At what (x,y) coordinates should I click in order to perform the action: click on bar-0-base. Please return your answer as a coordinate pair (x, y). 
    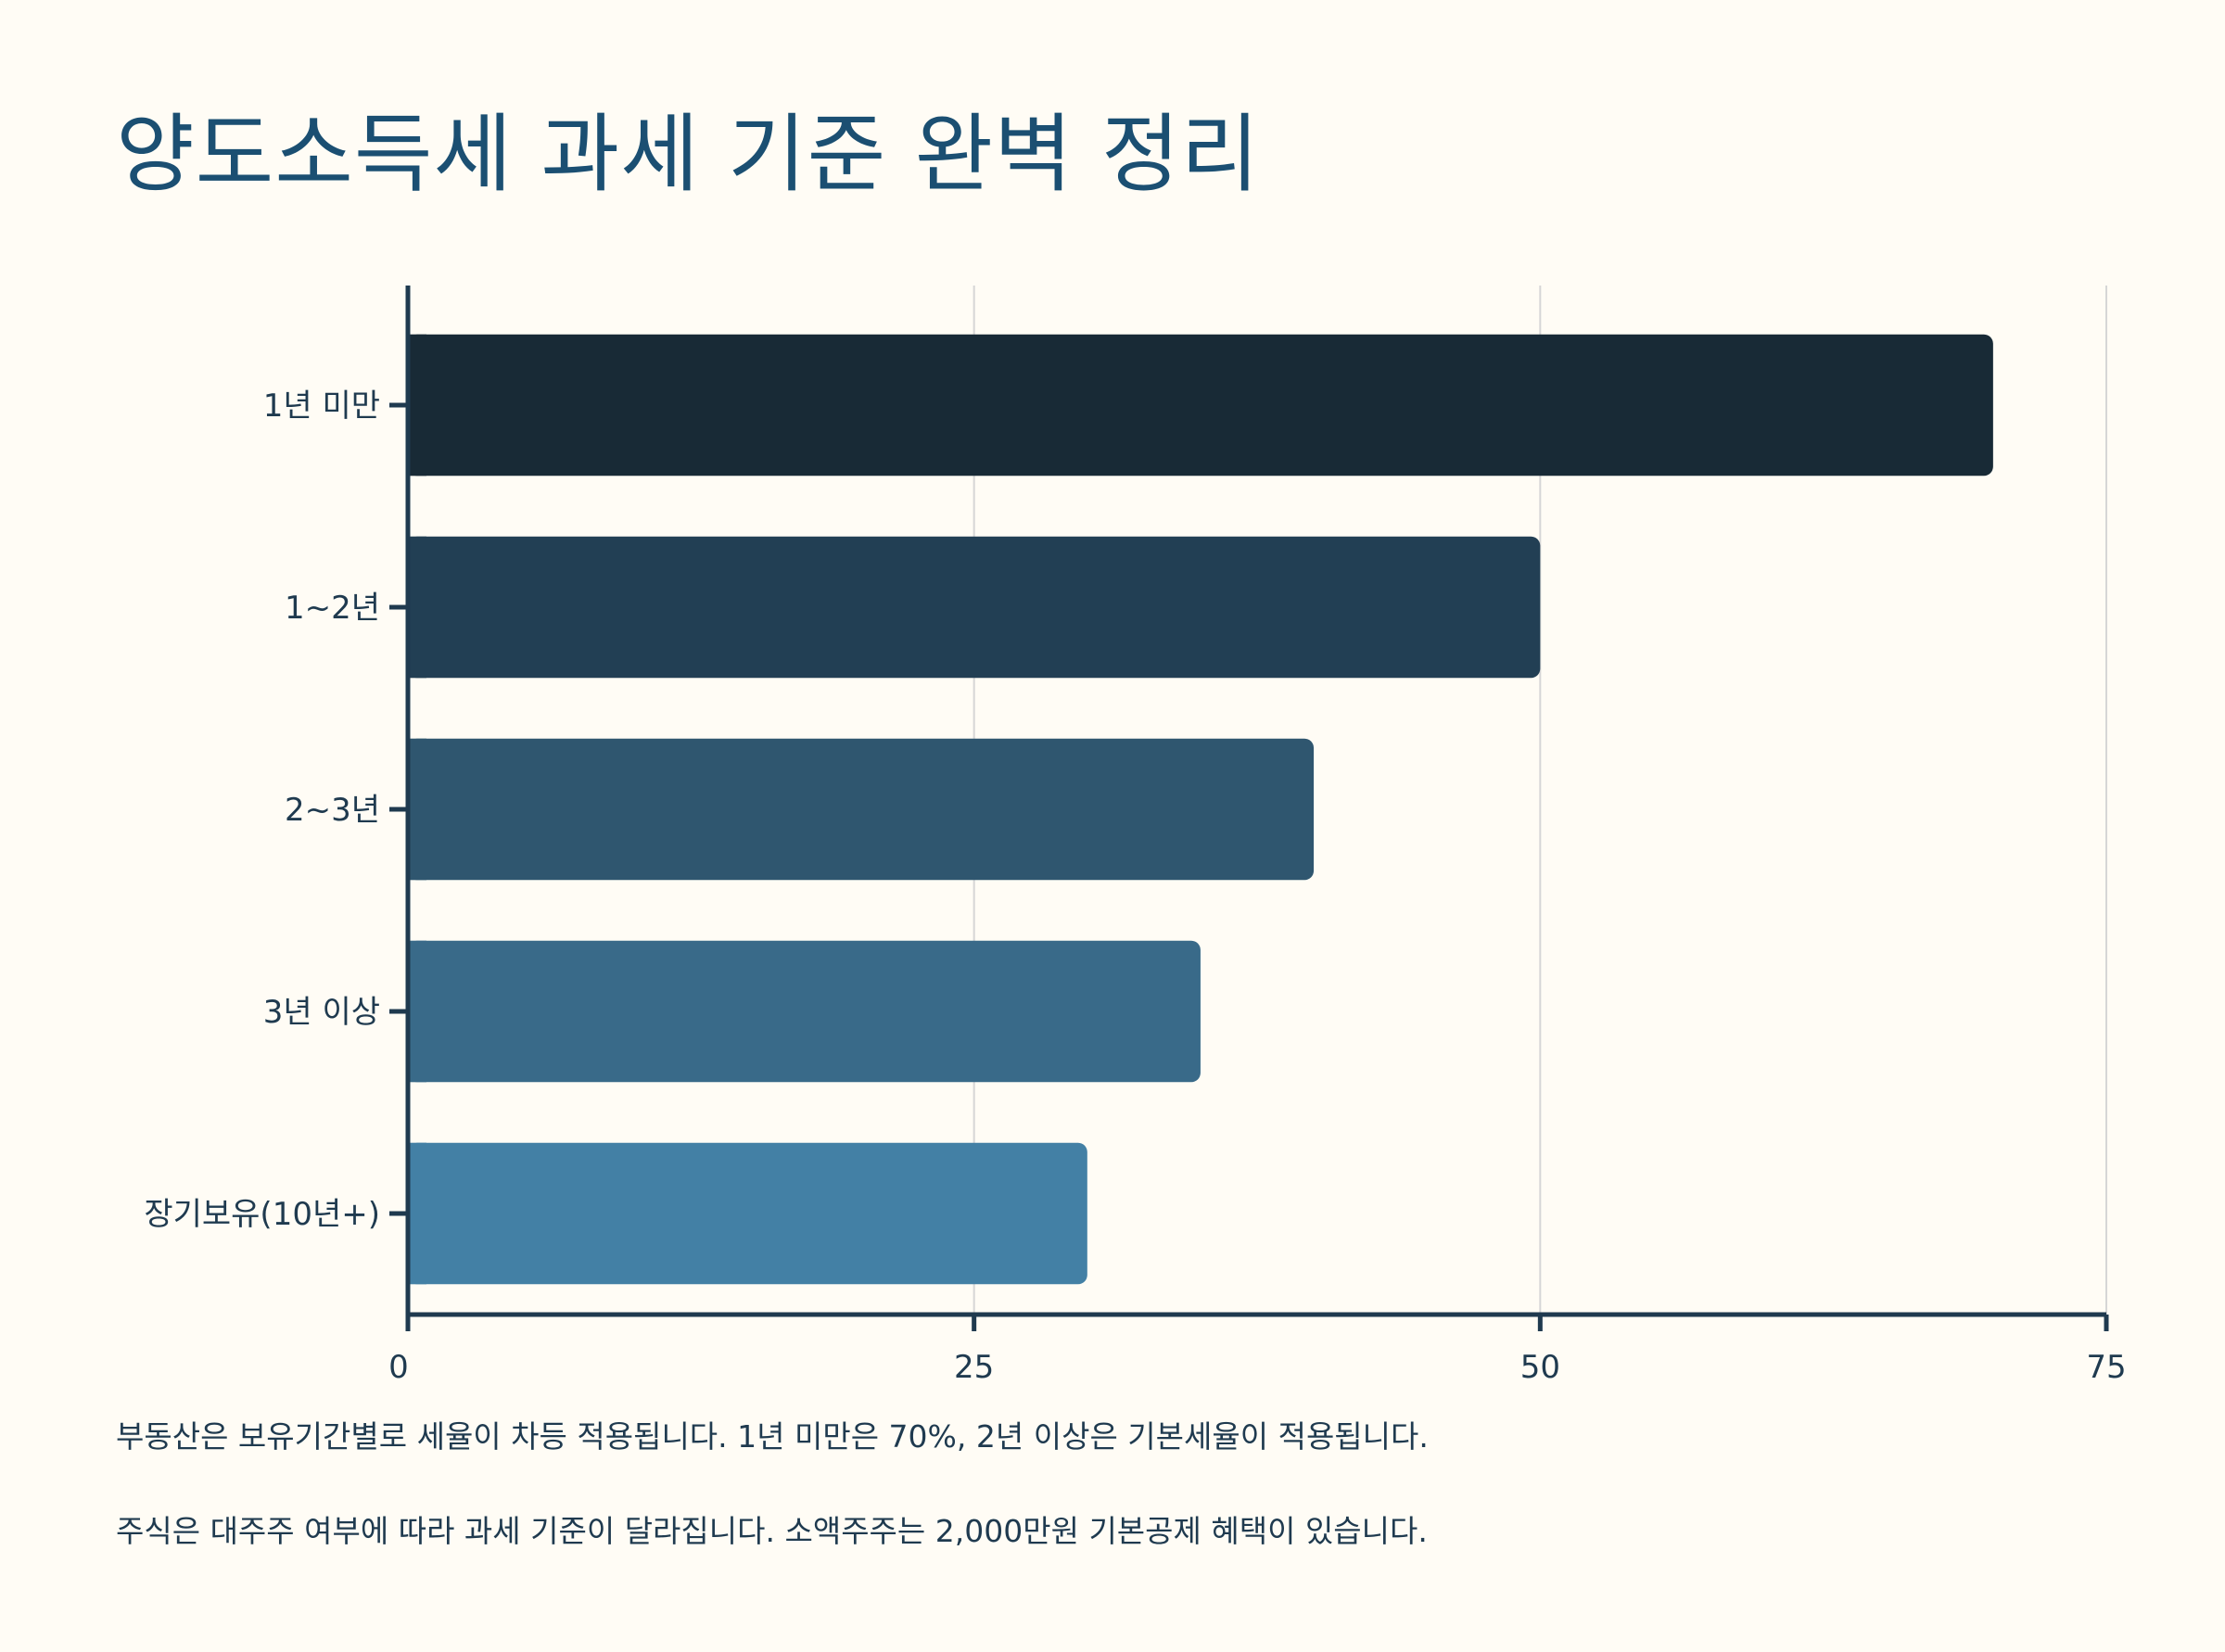
    Looking at the image, I should click on (417, 405).